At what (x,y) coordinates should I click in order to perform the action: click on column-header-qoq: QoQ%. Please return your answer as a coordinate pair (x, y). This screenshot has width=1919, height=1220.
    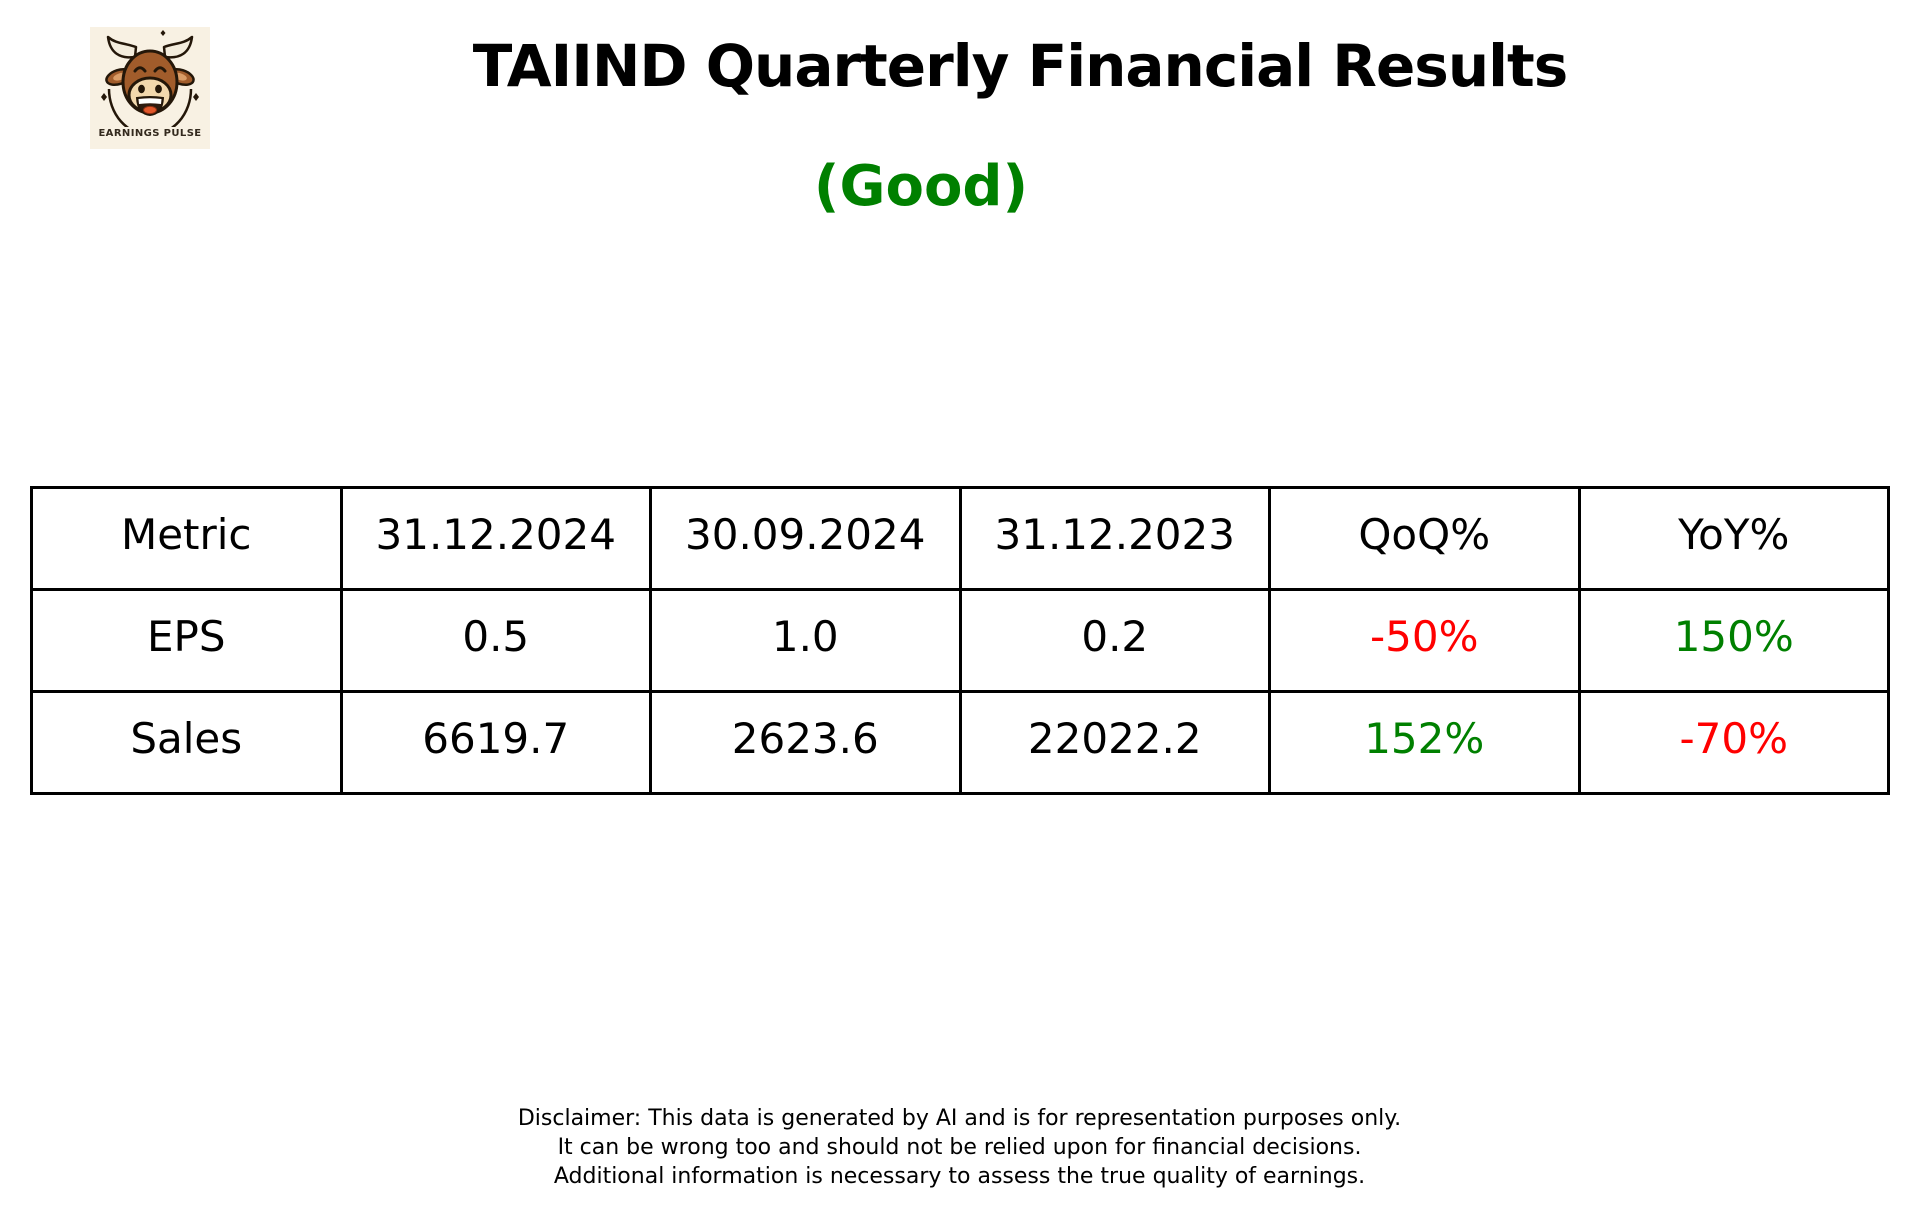
    Looking at the image, I should click on (1424, 538).